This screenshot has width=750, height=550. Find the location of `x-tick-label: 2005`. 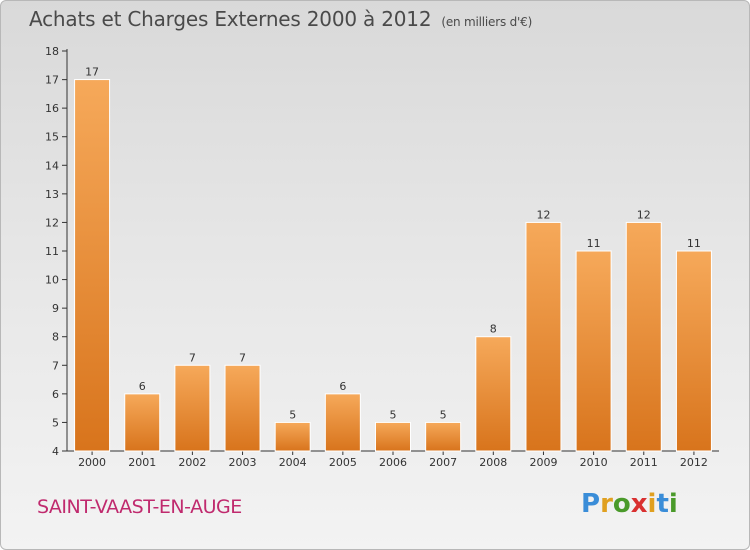

x-tick-label: 2005 is located at coordinates (343, 462).